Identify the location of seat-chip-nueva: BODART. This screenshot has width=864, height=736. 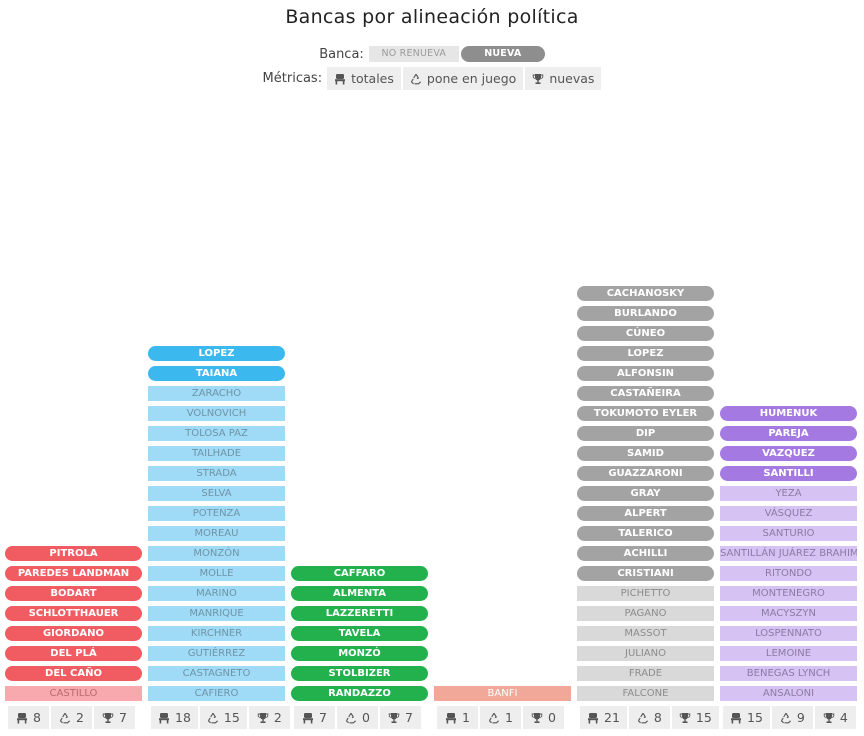
(73, 593).